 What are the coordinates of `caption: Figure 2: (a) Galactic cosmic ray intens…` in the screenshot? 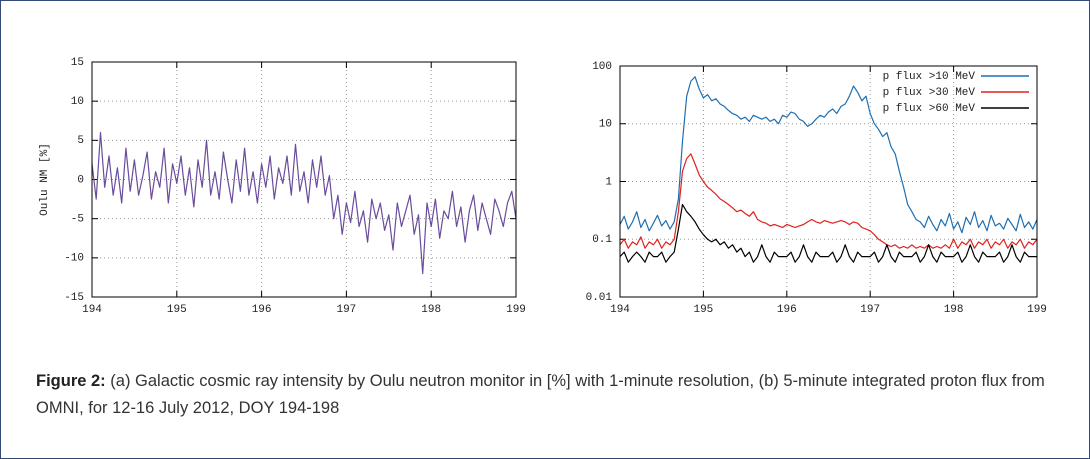 It's located at (551, 395).